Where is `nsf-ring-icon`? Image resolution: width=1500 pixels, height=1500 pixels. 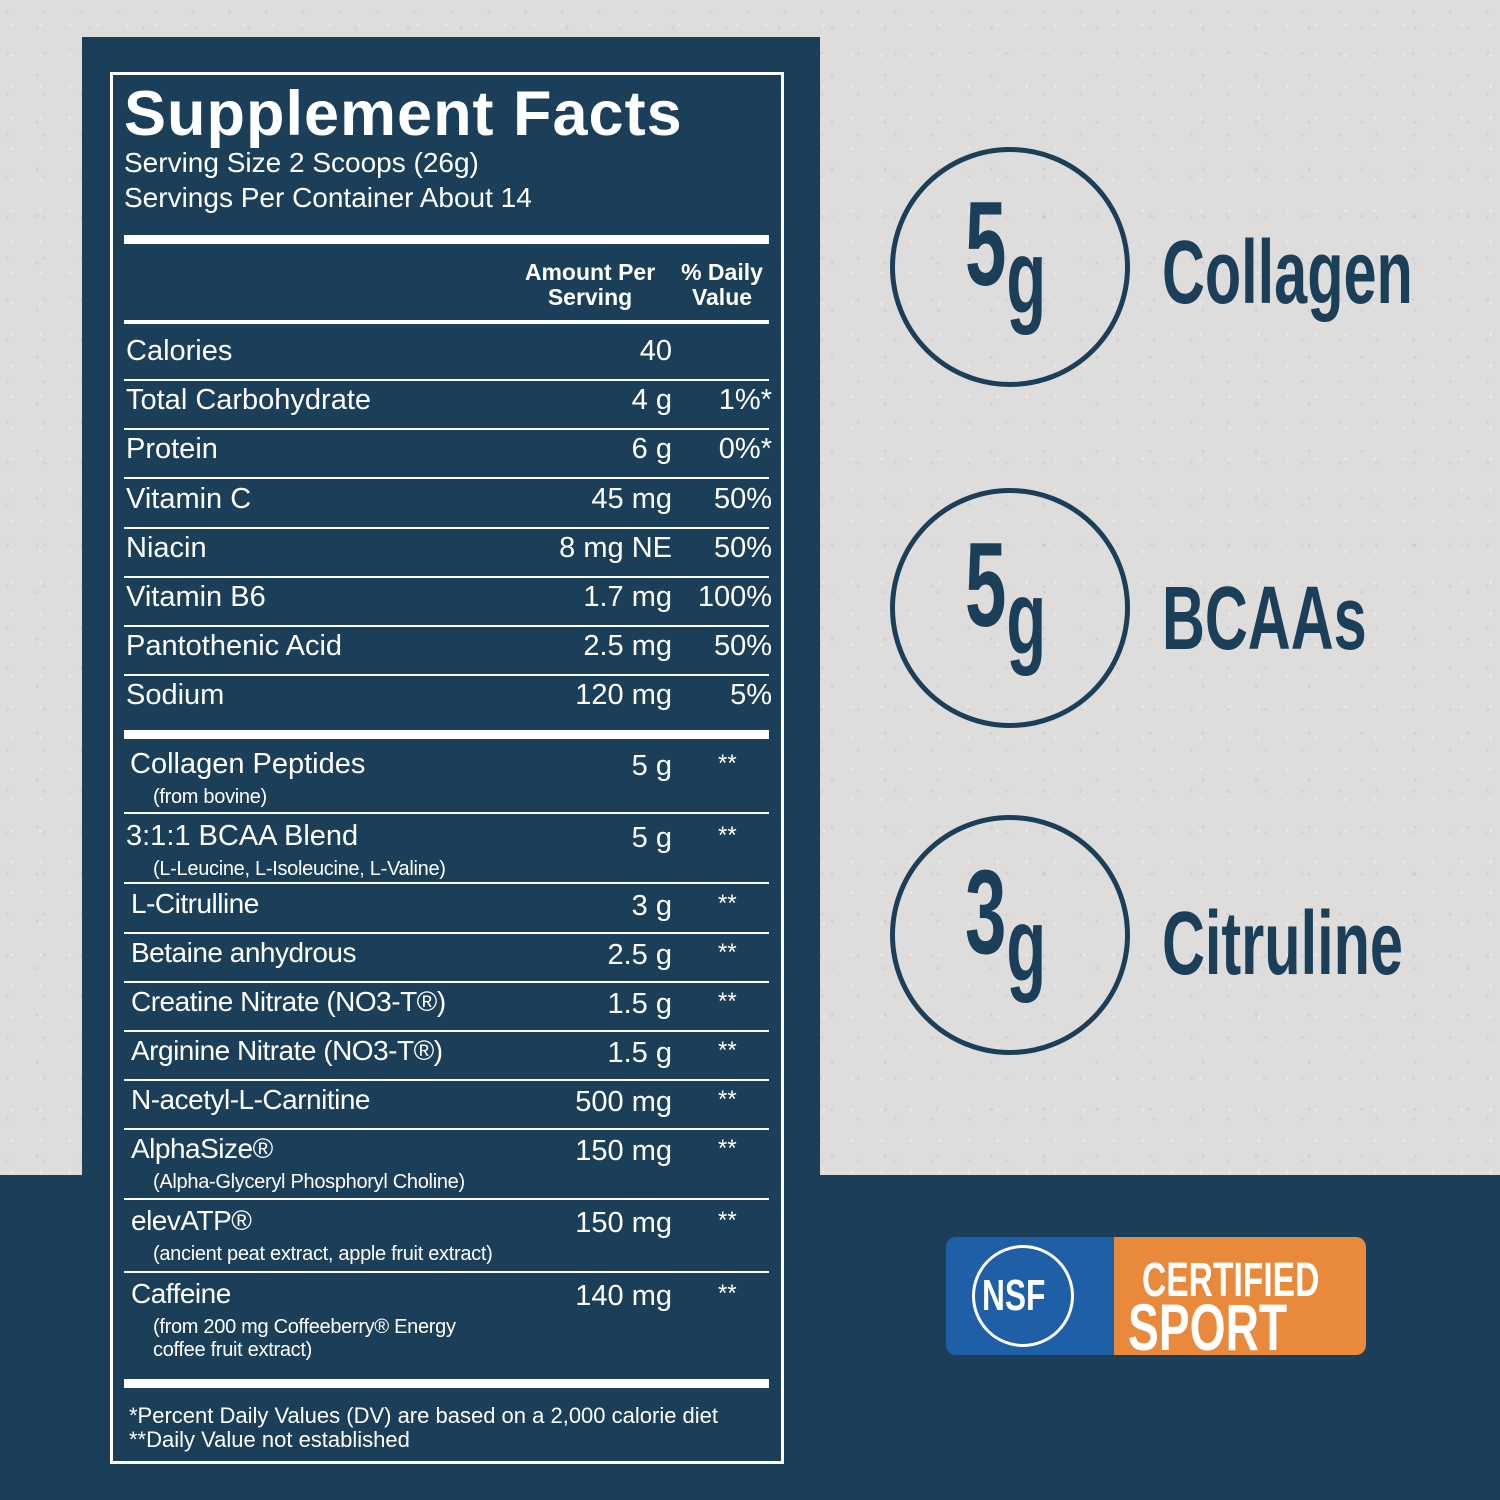 nsf-ring-icon is located at coordinates (1023, 1296).